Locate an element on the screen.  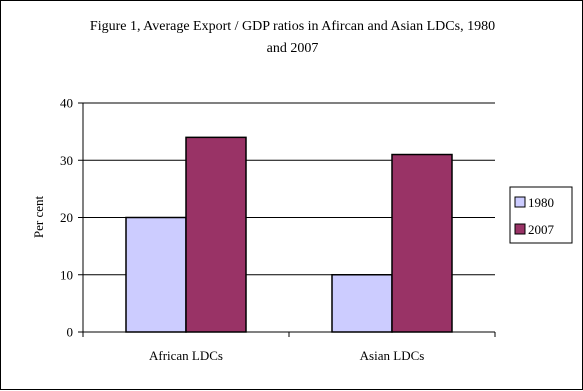
legend-label-1980: 1980 is located at coordinates (541, 202).